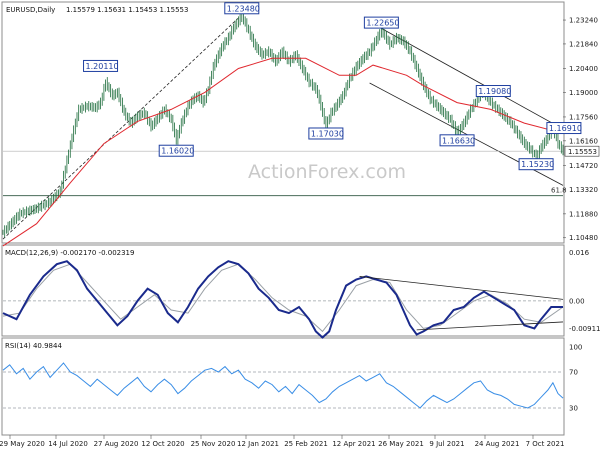  Describe the element at coordinates (306, 444) in the screenshot. I see `x-tick-label: 25 Feb 2021` at that location.